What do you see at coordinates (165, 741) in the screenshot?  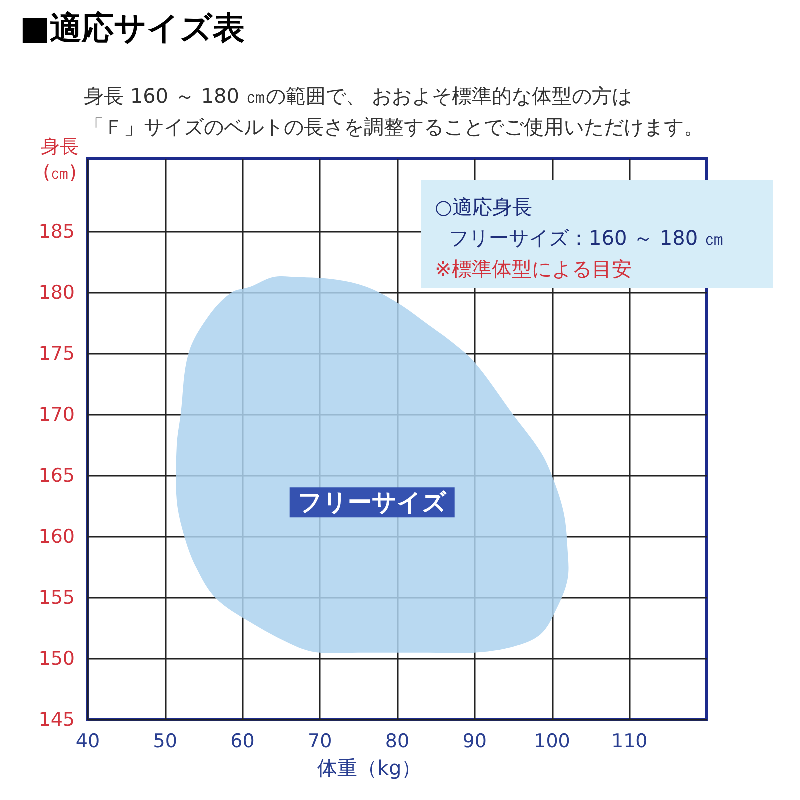 I see `x-tick-label: 50` at bounding box center [165, 741].